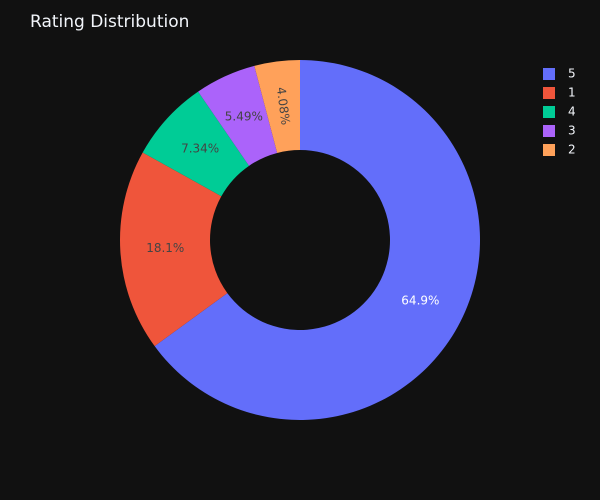 The width and height of the screenshot is (600, 500). Describe the element at coordinates (572, 74) in the screenshot. I see `legend-label-5: 5` at that location.